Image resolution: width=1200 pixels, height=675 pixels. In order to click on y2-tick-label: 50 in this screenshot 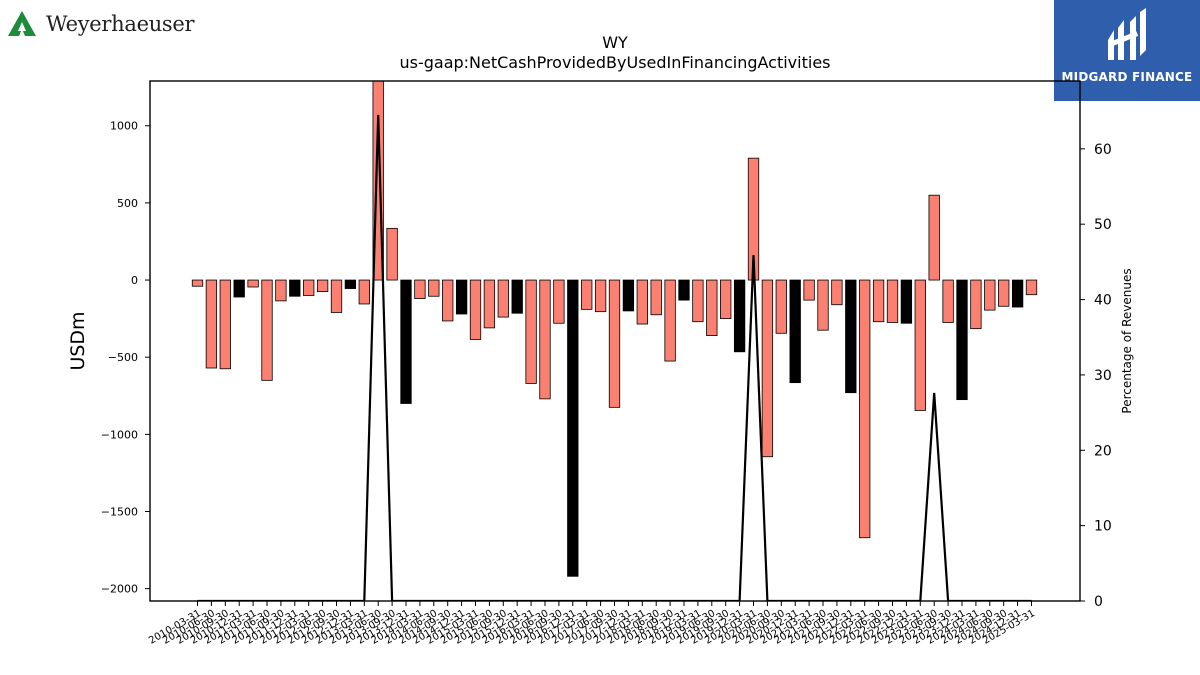, I will do `click(1103, 225)`.